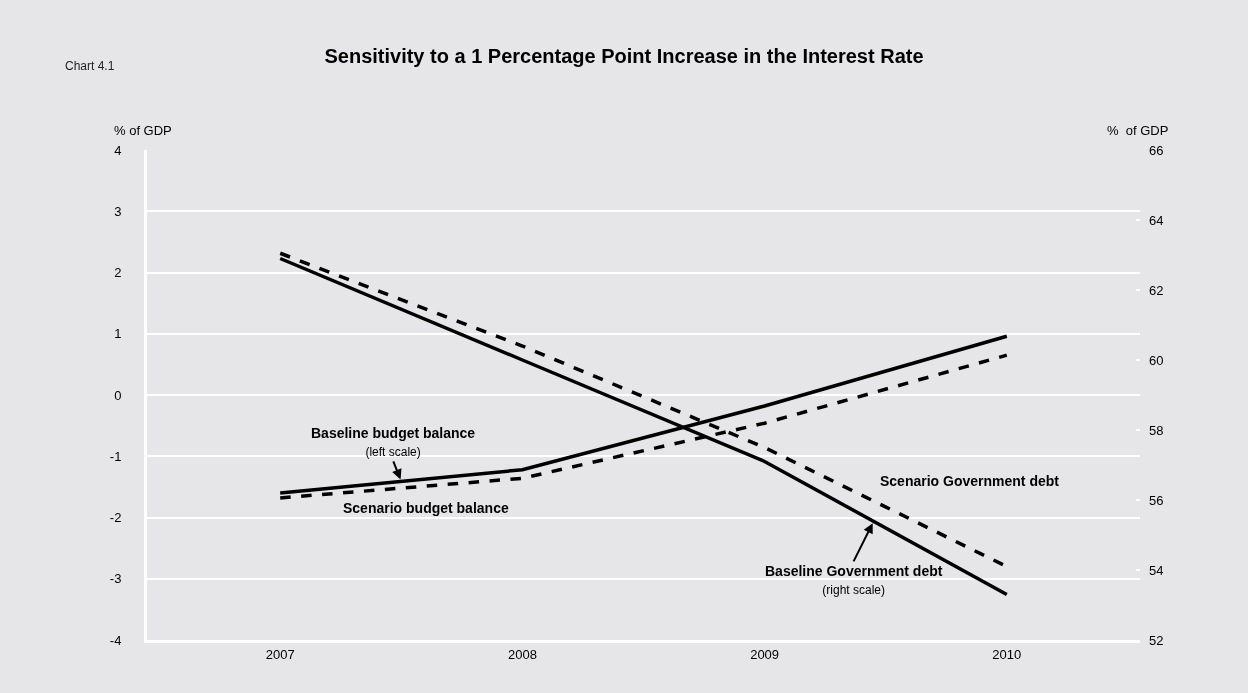  Describe the element at coordinates (1156, 570) in the screenshot. I see `y2-tick-label: 54` at that location.